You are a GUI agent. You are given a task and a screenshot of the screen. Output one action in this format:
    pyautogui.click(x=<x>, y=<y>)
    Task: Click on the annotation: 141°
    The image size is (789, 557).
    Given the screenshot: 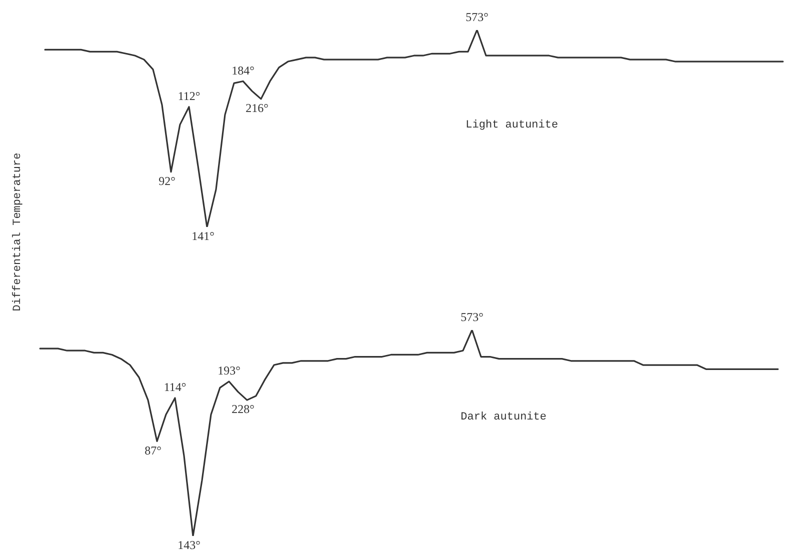 What is the action you would take?
    pyautogui.click(x=203, y=236)
    